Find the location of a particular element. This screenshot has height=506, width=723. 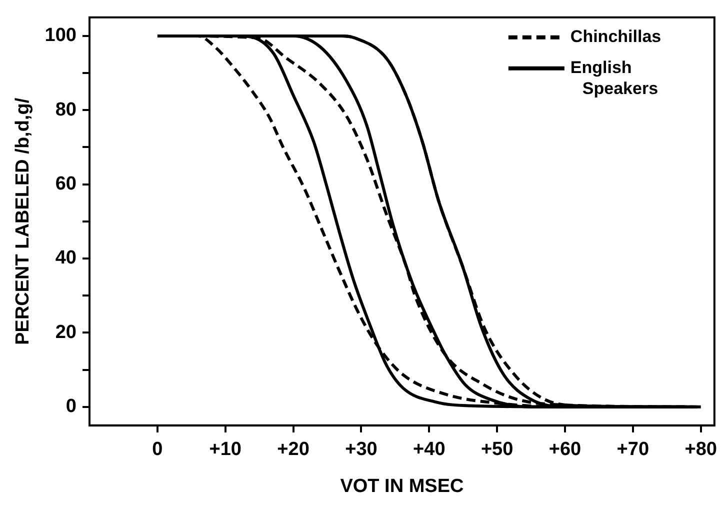

y-tick-label: 80 is located at coordinates (65, 109).